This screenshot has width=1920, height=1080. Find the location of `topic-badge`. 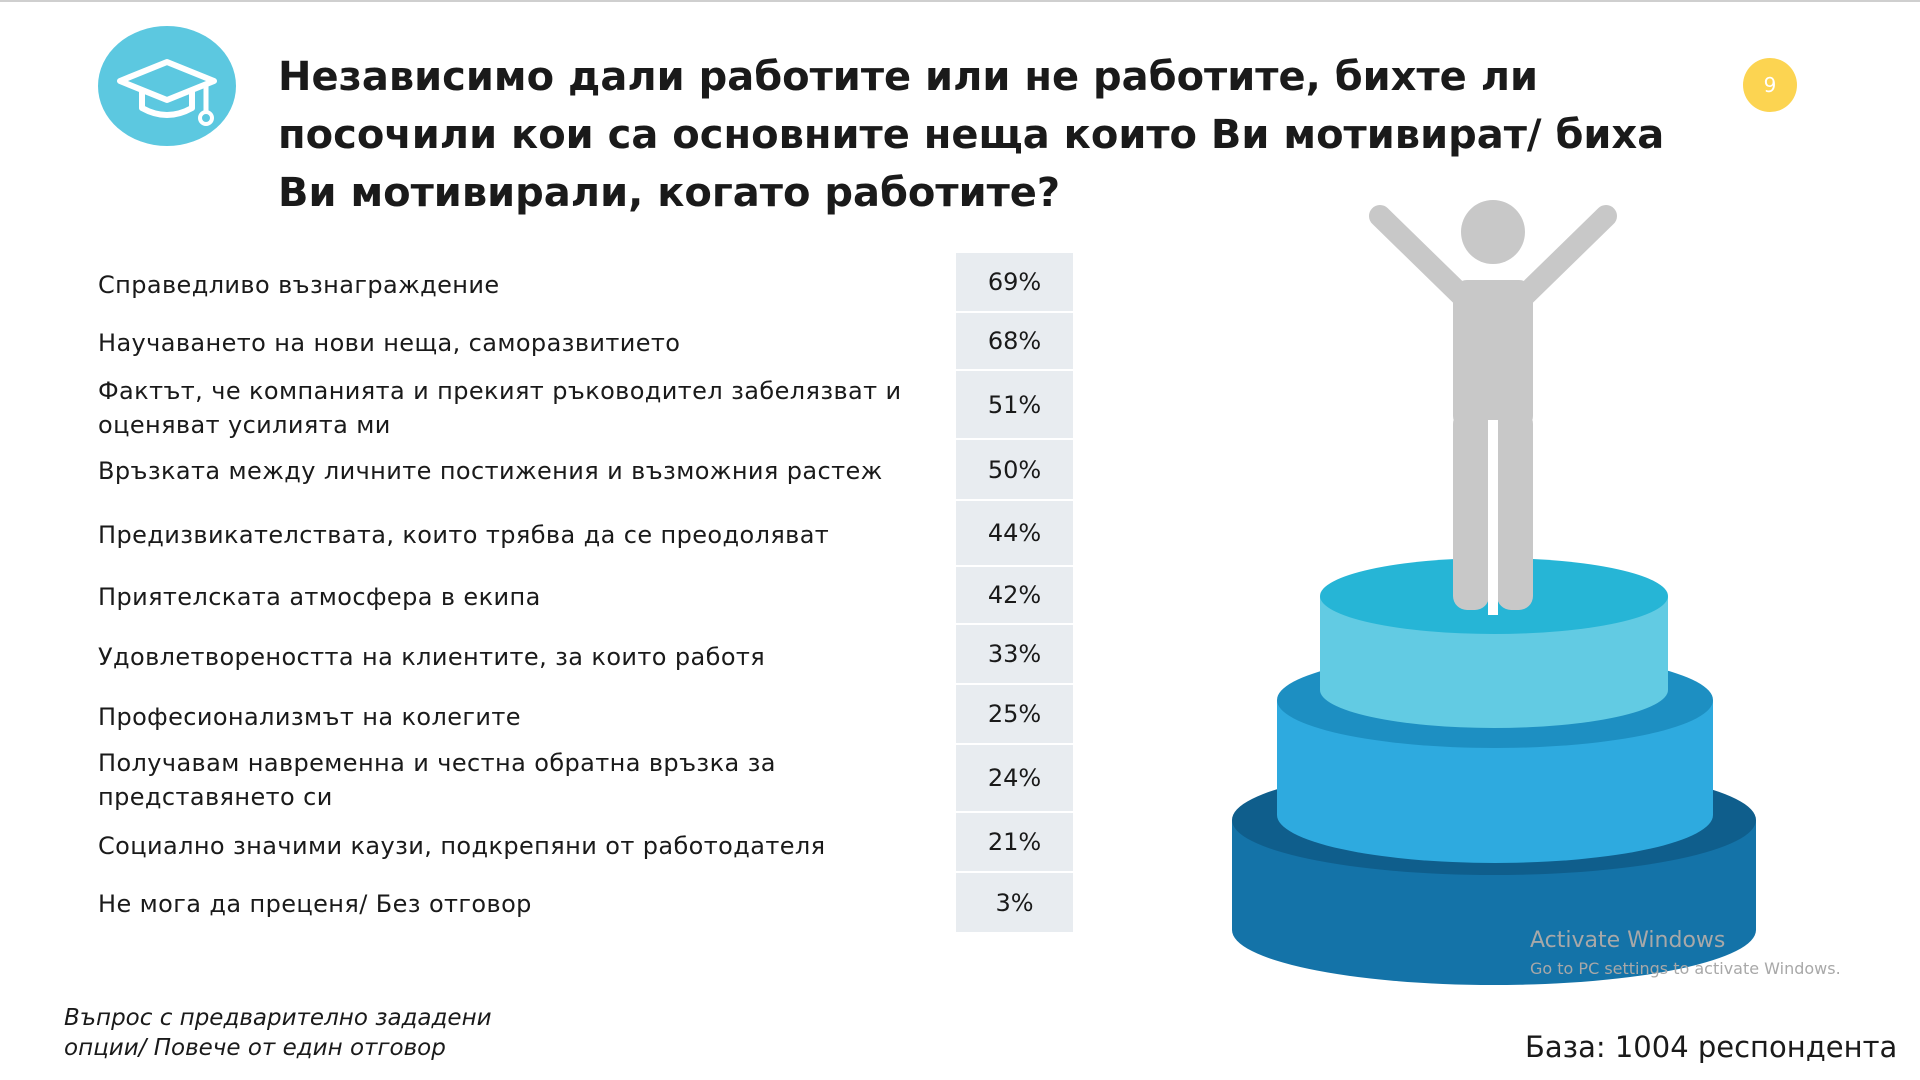

topic-badge is located at coordinates (167, 86).